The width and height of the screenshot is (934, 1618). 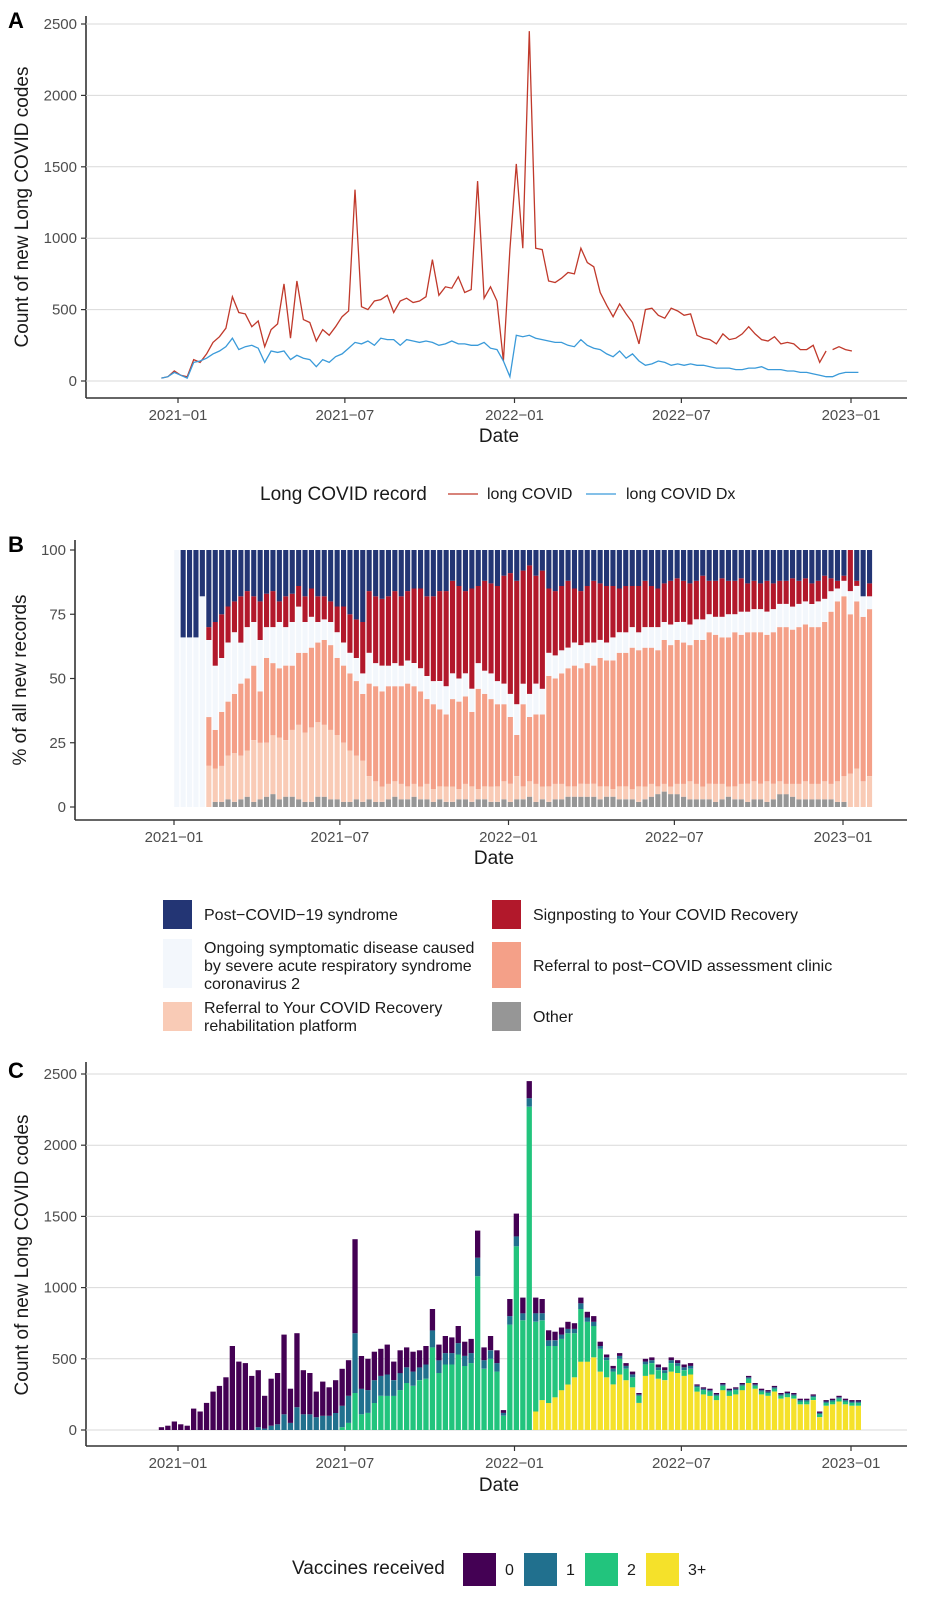 What do you see at coordinates (16, 20) in the screenshot?
I see `panel-a-label: A` at bounding box center [16, 20].